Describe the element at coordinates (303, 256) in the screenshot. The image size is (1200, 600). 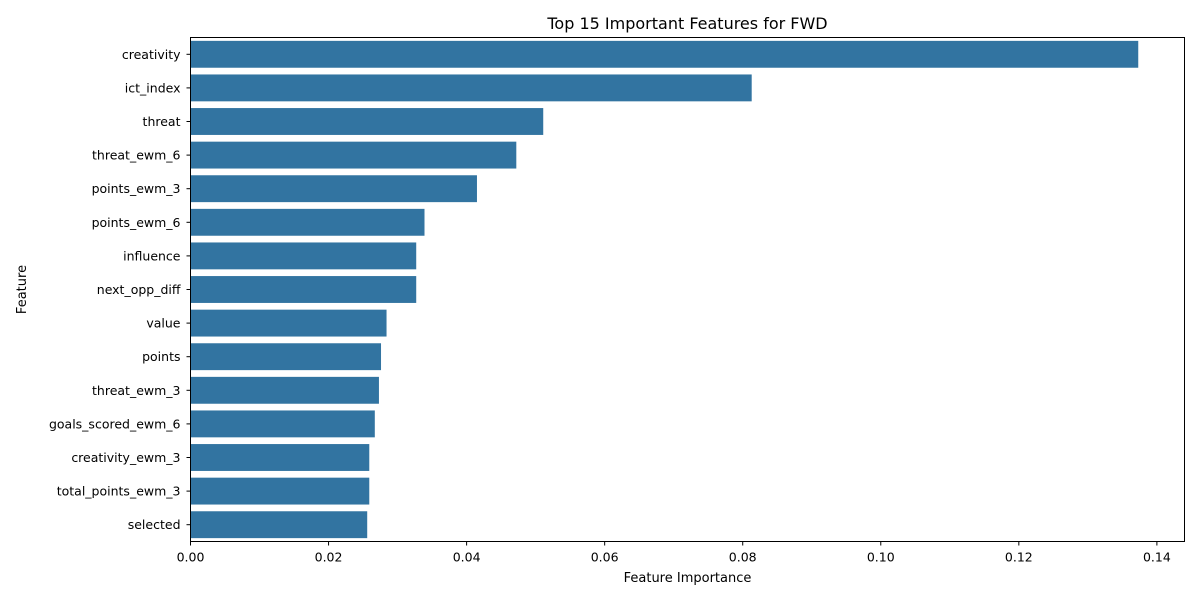
I see `bar-influence` at that location.